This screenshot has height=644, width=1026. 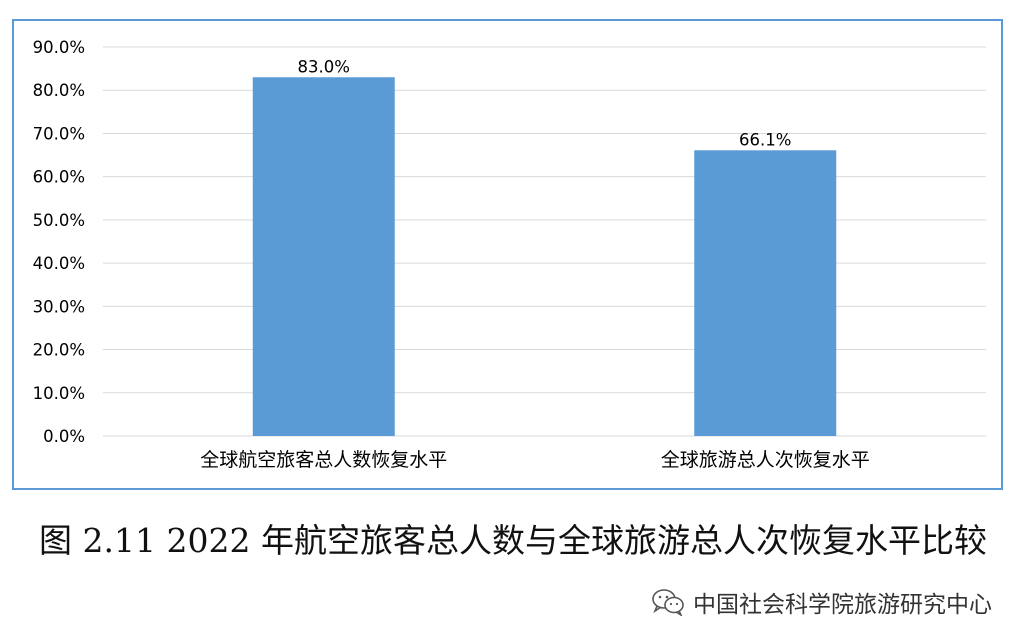 What do you see at coordinates (59, 220) in the screenshot?
I see `y-tick-label: 50.0%` at bounding box center [59, 220].